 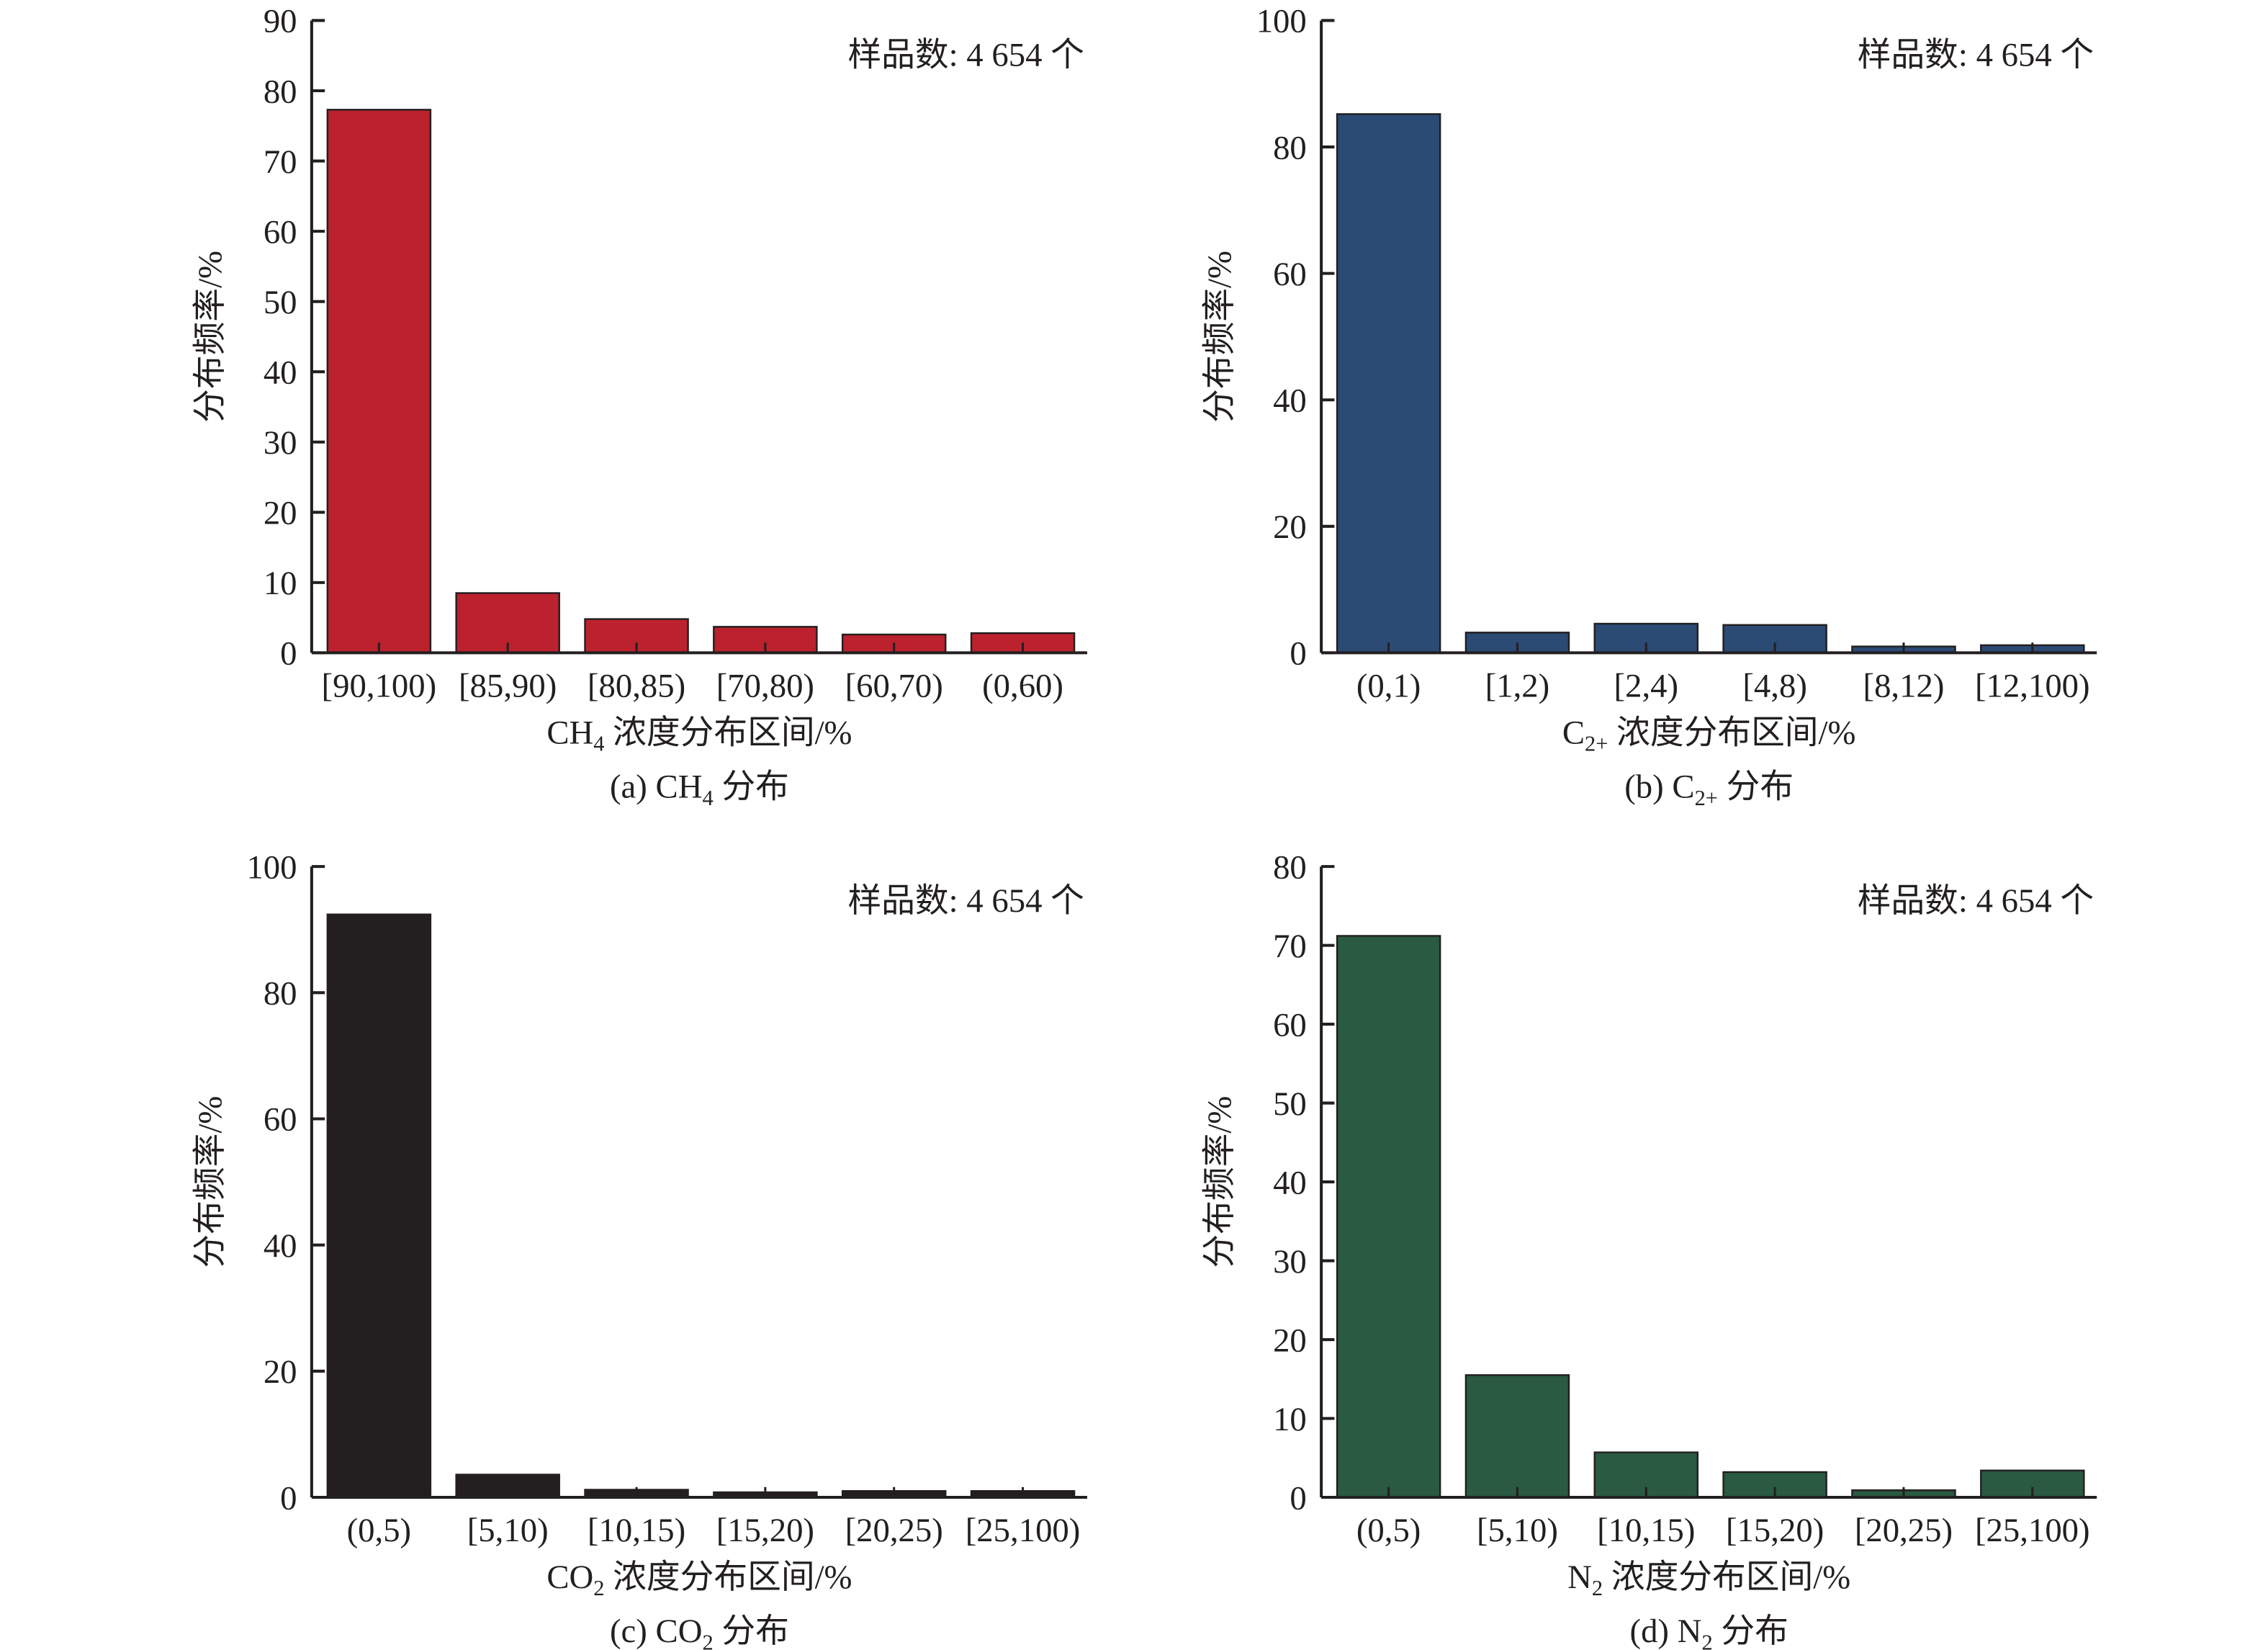 What do you see at coordinates (280, 91) in the screenshot?
I see `y-tick-label-a-8: 80` at bounding box center [280, 91].